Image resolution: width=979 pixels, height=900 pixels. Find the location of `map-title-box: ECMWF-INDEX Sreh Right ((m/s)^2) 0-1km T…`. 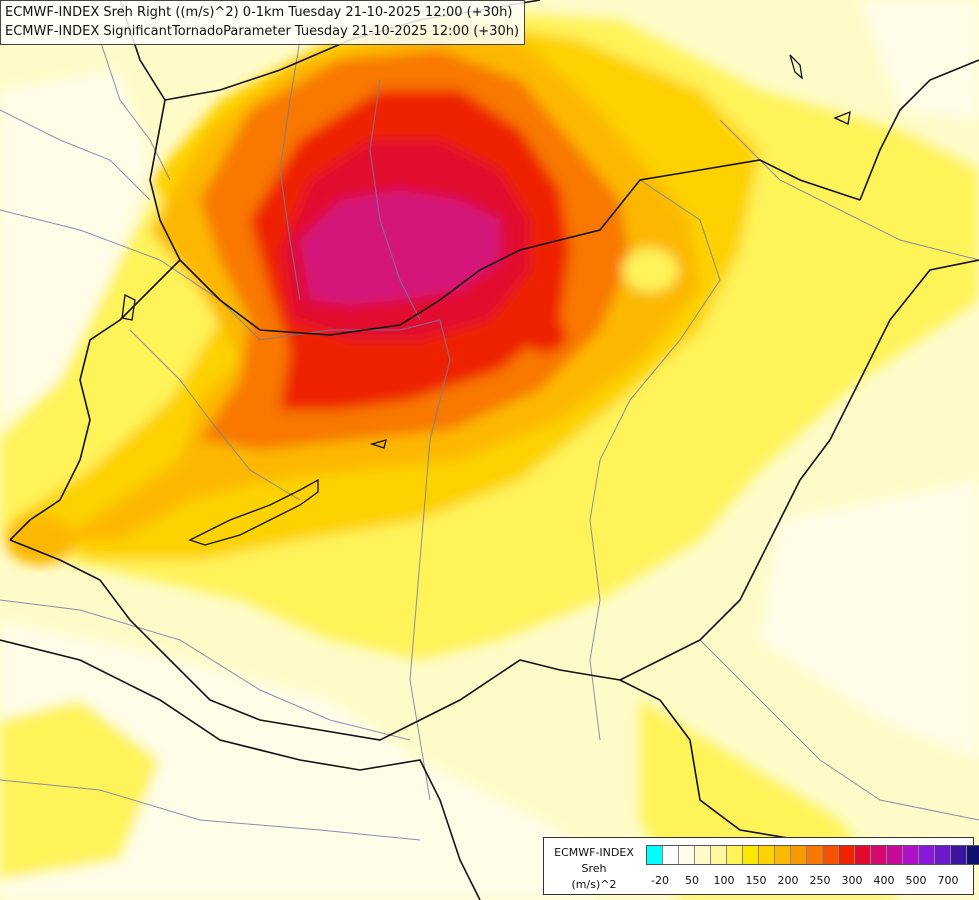

map-title-box: ECMWF-INDEX Sreh Right ((m/s)^2) 0-1km T… is located at coordinates (263, 22).